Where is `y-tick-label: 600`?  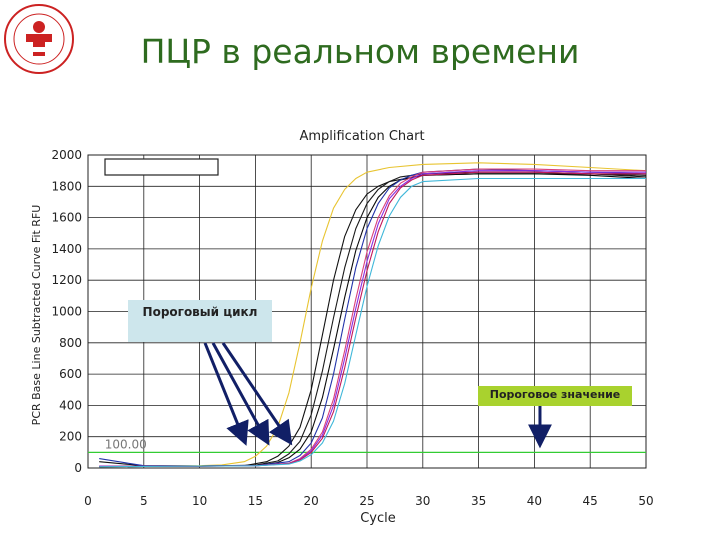
y-tick-label: 600 is located at coordinates (70, 374).